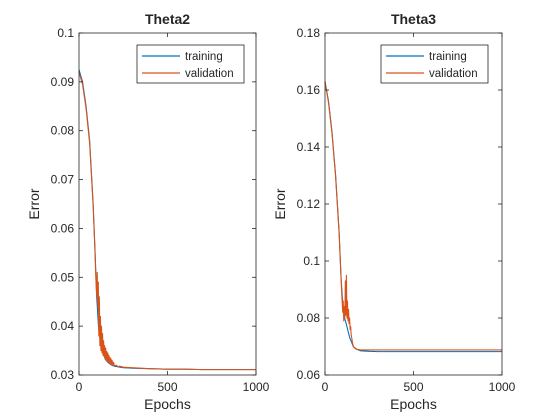  Describe the element at coordinates (63, 326) in the screenshot. I see `y-tick-label: 0.04` at that location.